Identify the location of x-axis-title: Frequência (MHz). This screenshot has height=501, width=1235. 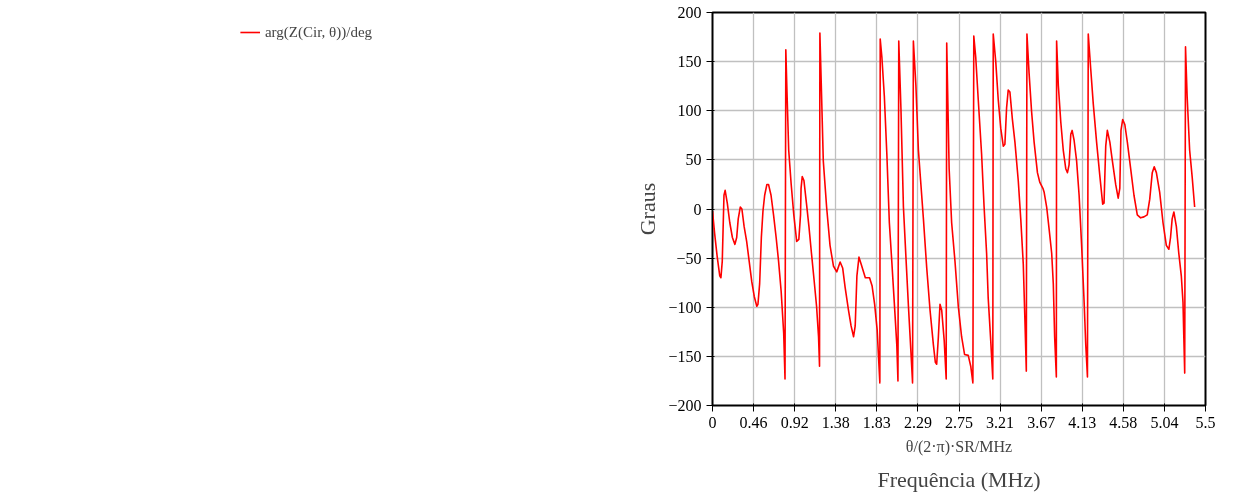
(959, 479).